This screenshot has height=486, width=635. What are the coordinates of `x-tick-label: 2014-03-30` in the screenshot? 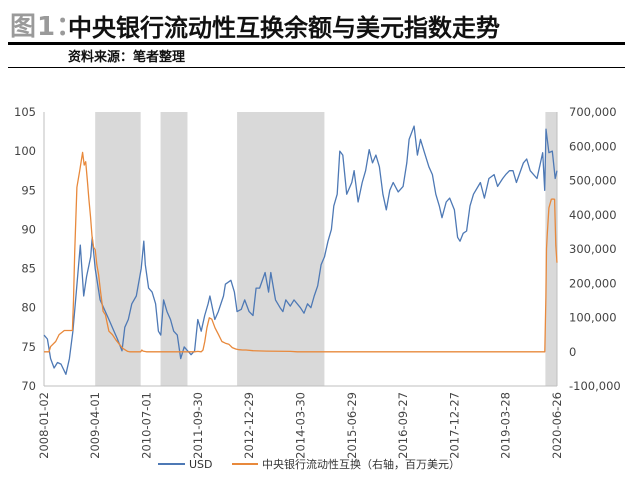 It's located at (300, 425).